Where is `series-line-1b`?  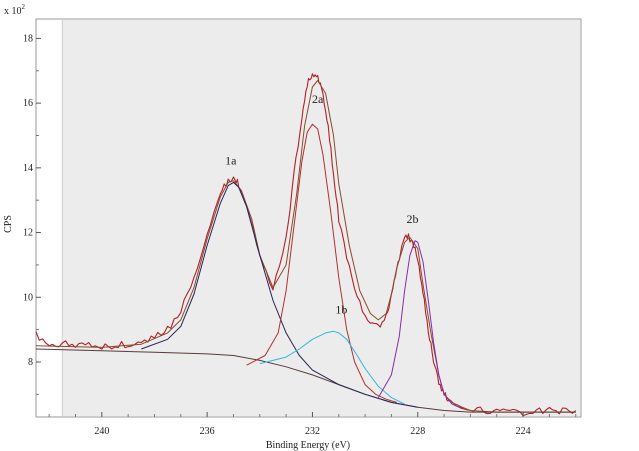 series-line-1b is located at coordinates (332, 367).